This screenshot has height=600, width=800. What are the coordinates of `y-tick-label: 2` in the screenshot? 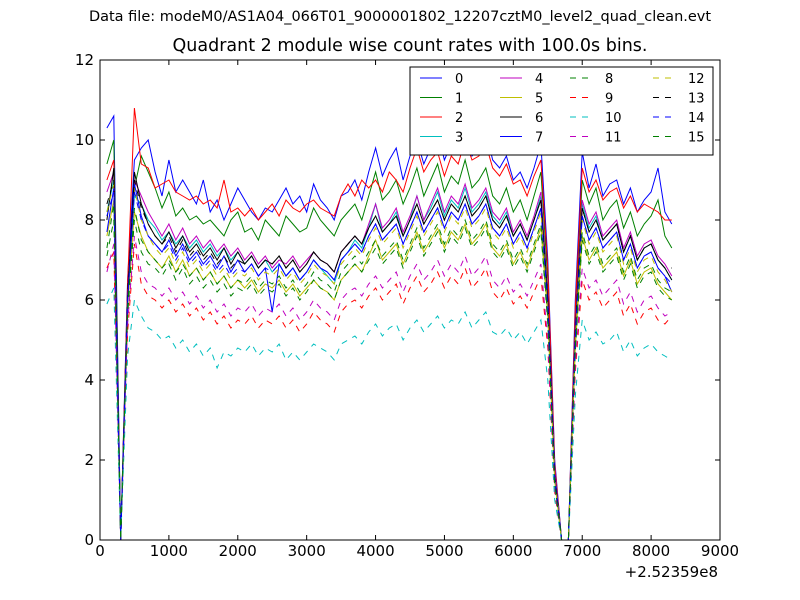 It's located at (89, 460).